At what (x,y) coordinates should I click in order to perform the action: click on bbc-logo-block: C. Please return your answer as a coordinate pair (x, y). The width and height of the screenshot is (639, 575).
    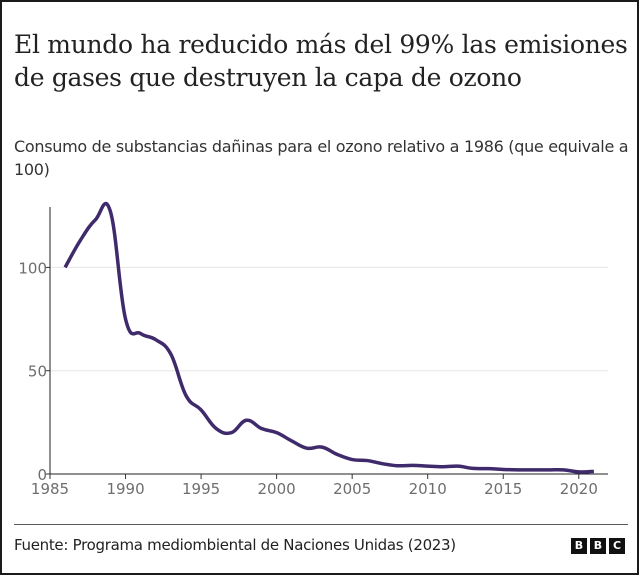
    Looking at the image, I should click on (617, 546).